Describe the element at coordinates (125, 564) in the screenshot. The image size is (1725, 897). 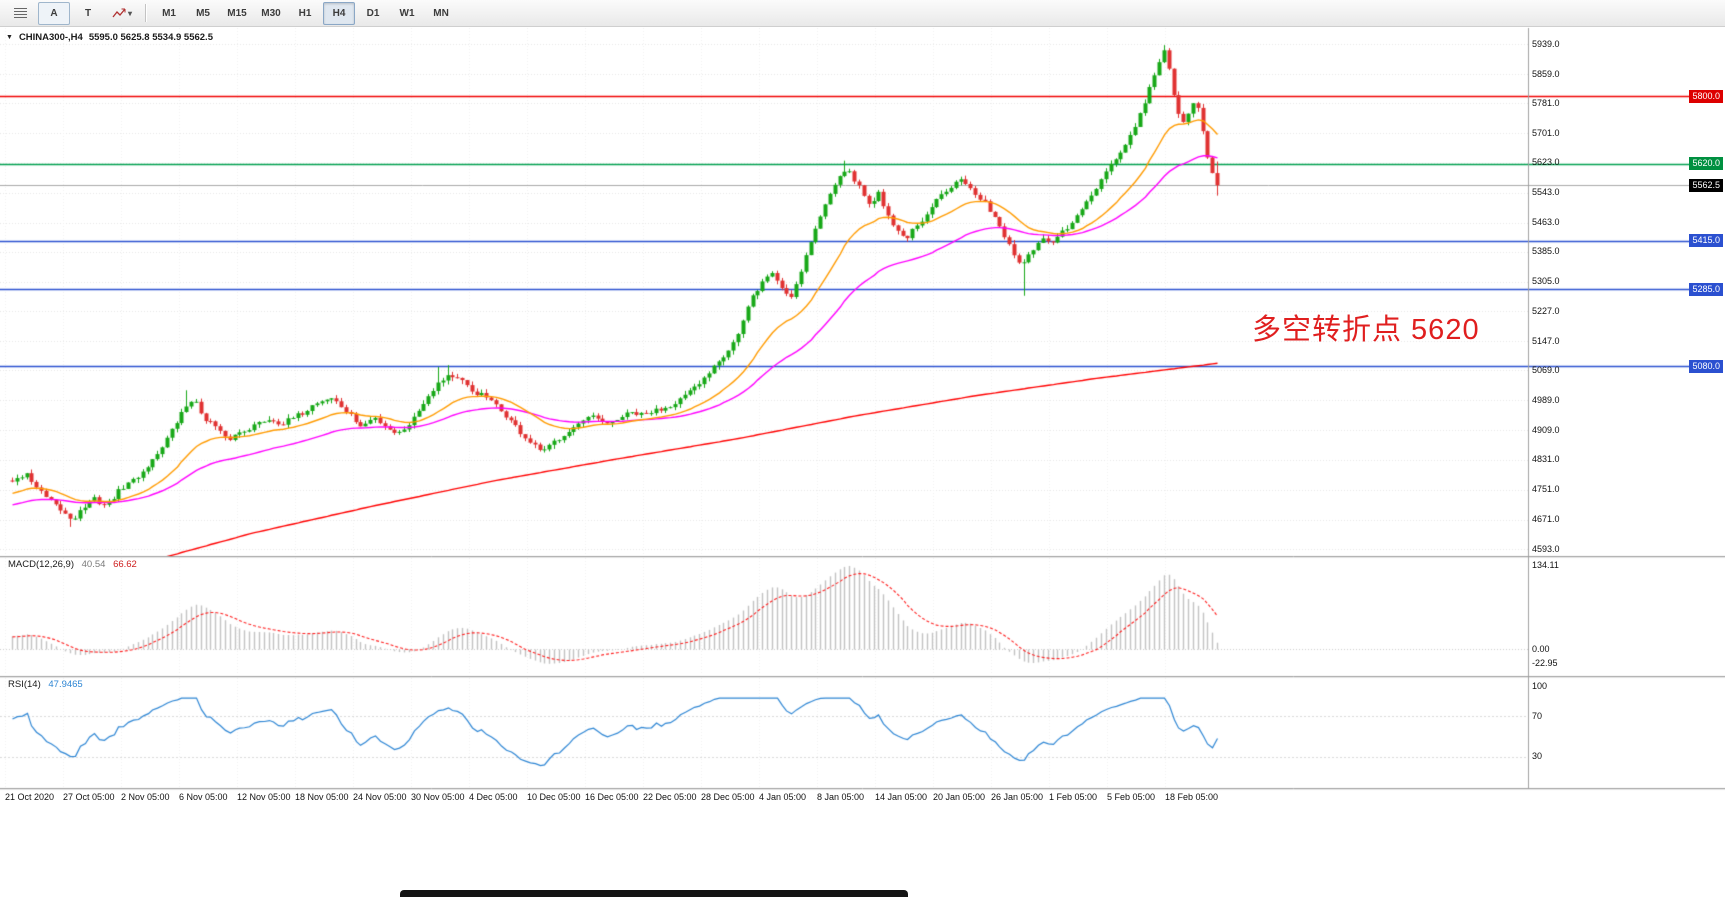
I see `macd-signal-value: 66.62` at that location.